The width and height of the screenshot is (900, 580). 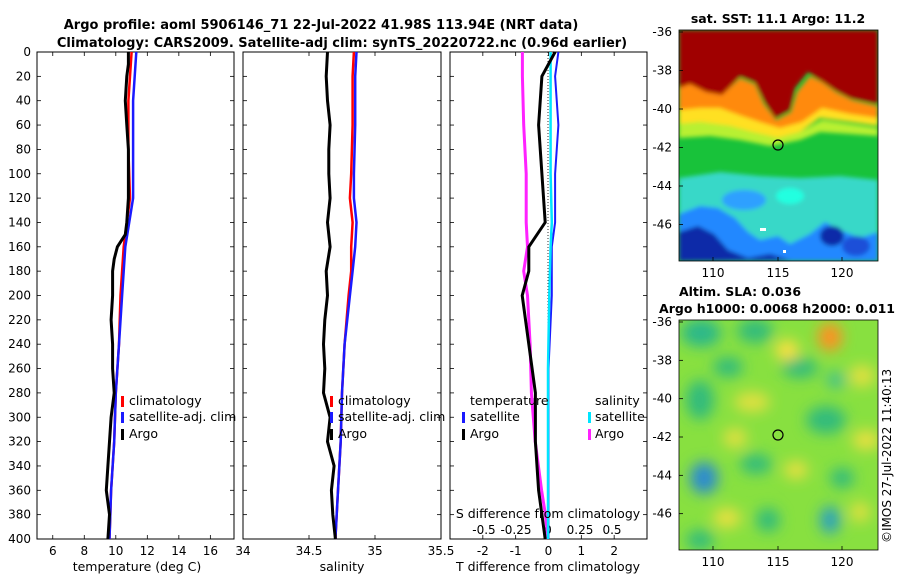 I want to click on temperature-x-tick-label: 6, so click(x=53, y=551).